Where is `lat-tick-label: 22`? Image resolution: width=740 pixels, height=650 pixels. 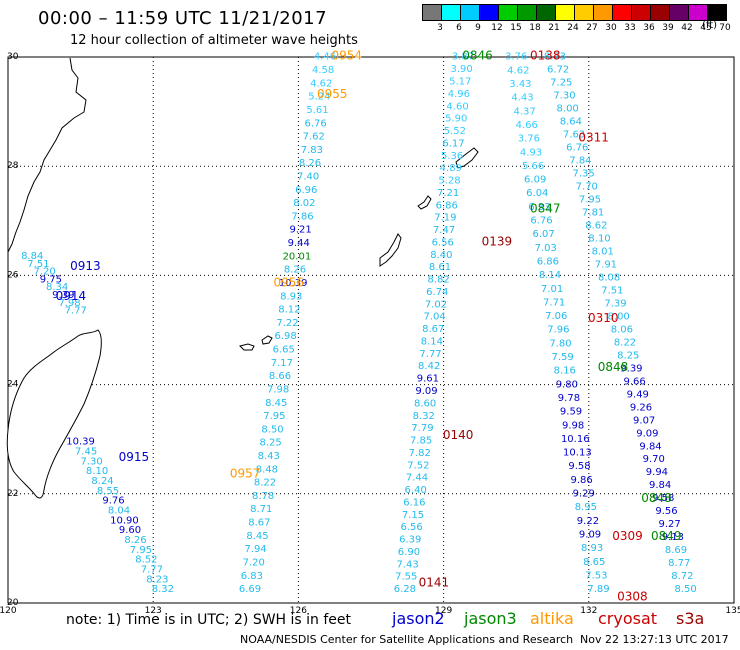 lat-tick-label: 22 is located at coordinates (12, 494).